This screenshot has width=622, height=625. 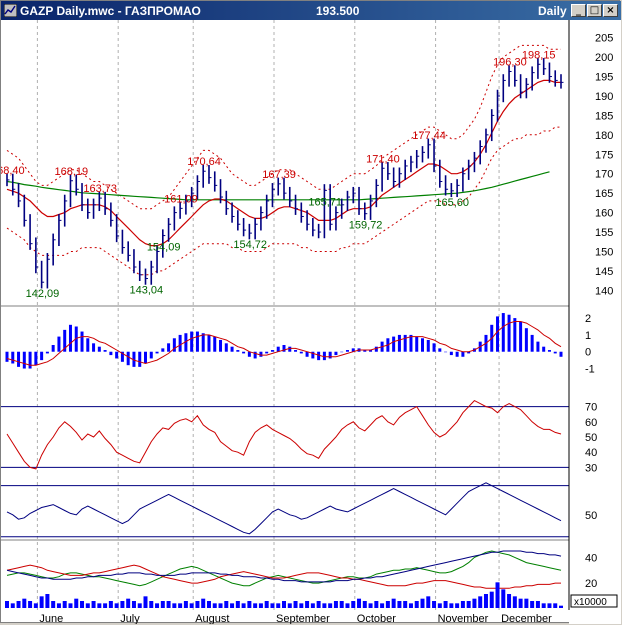 What do you see at coordinates (325, 202) in the screenshot?
I see `trough-label: 165,71` at bounding box center [325, 202].